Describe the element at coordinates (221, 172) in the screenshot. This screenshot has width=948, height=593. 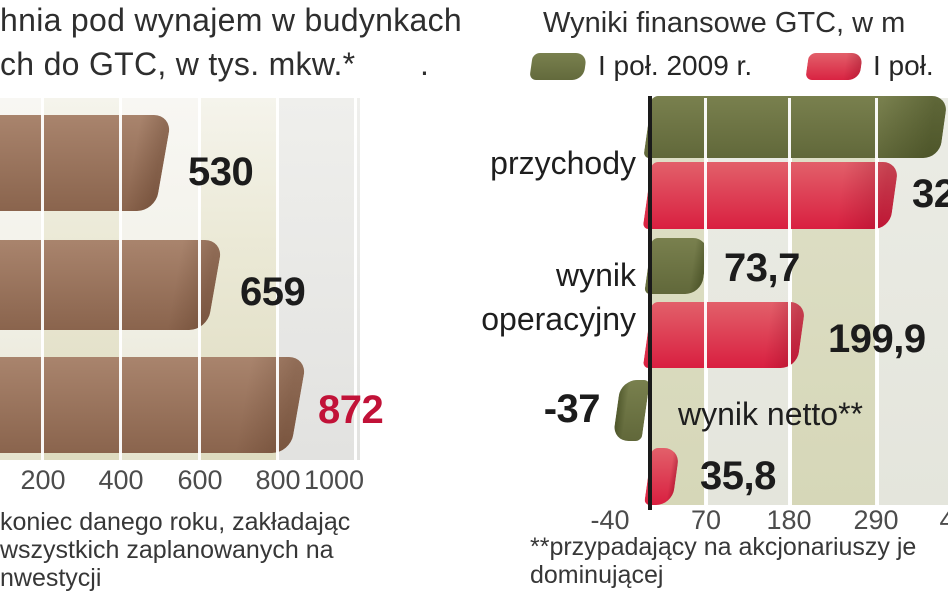
I see `bar-value-label: 530` at that location.